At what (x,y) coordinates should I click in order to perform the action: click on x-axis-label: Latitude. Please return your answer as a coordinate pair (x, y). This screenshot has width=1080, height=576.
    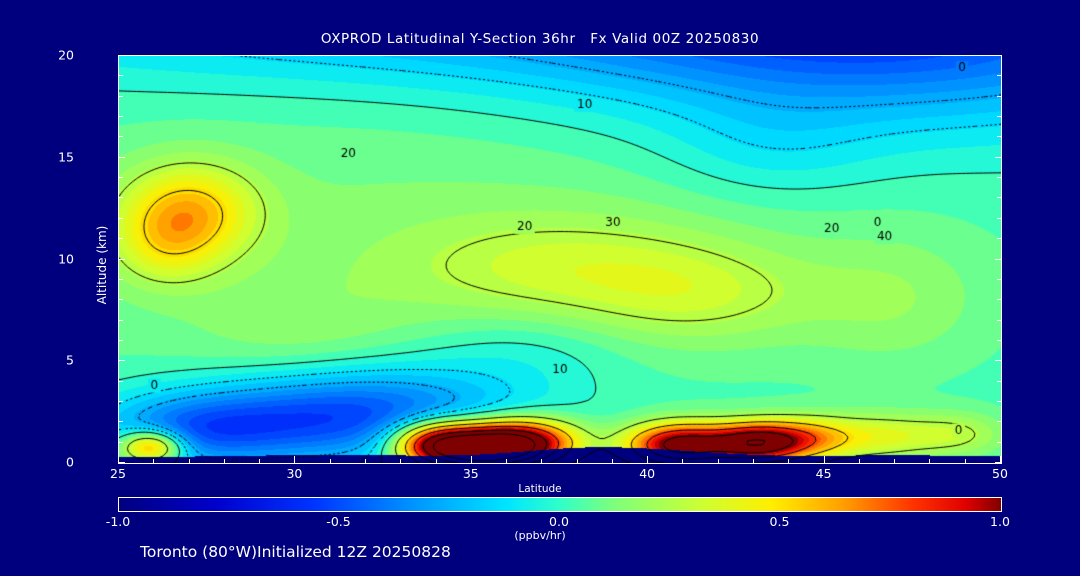
    Looking at the image, I should click on (540, 489).